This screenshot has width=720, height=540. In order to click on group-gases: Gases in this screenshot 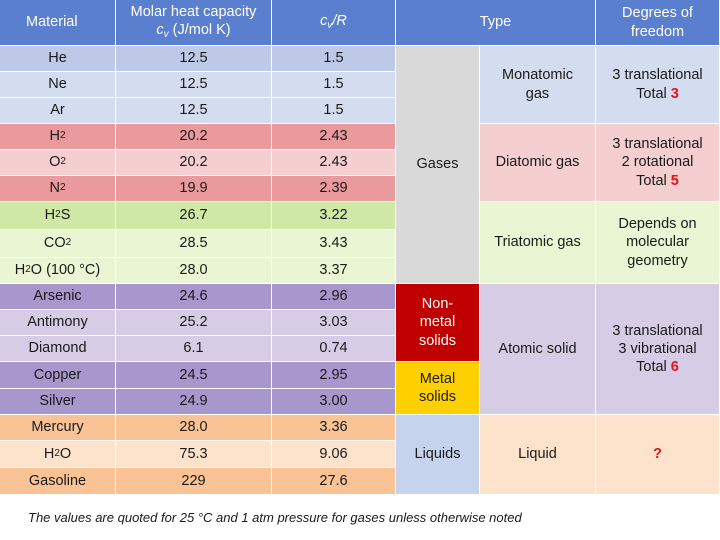, I will do `click(438, 165)`.